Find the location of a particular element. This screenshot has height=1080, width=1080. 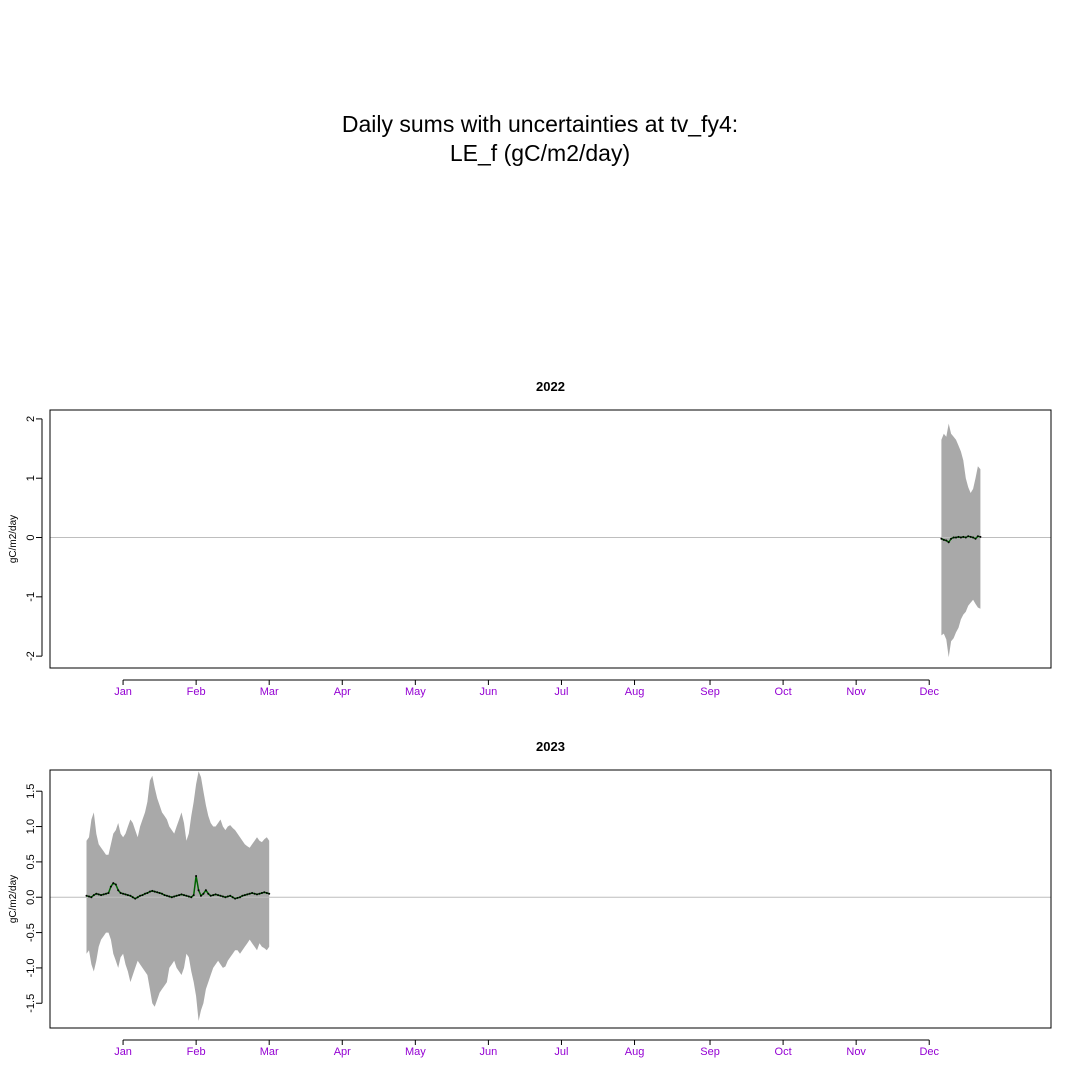

x-tick-label: Oct is located at coordinates (783, 1052).